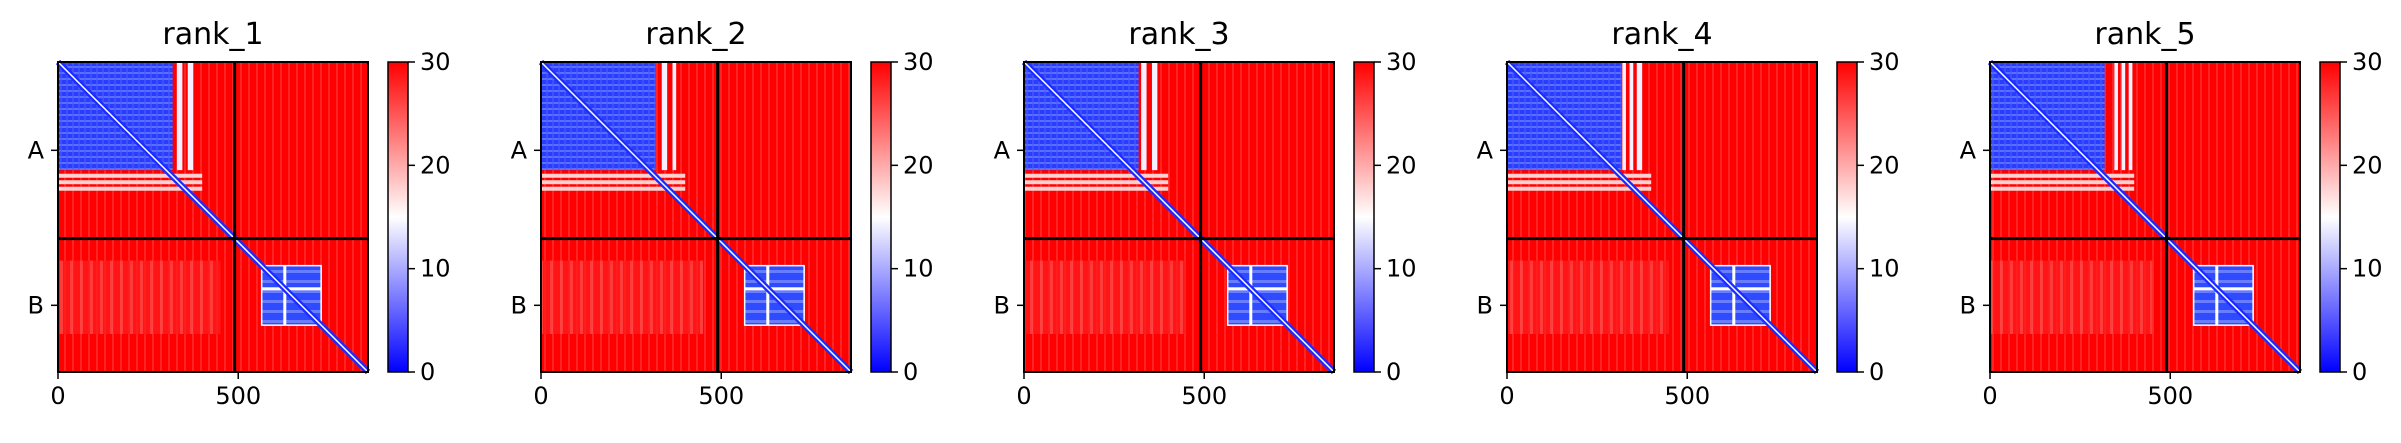  I want to click on panel-title: rank_4, so click(1661, 34).